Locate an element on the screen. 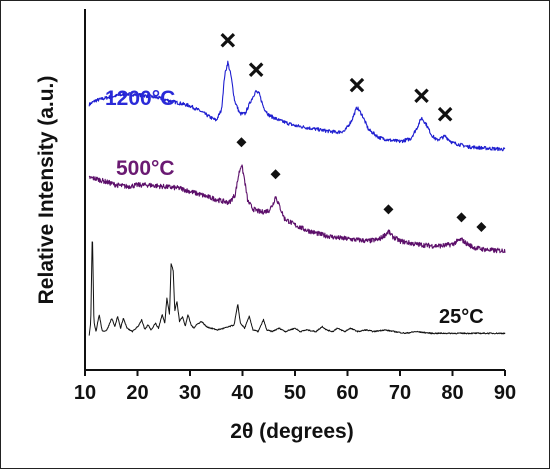 Image resolution: width=550 pixels, height=473 pixels. x-tick-label: 70 is located at coordinates (400, 393).